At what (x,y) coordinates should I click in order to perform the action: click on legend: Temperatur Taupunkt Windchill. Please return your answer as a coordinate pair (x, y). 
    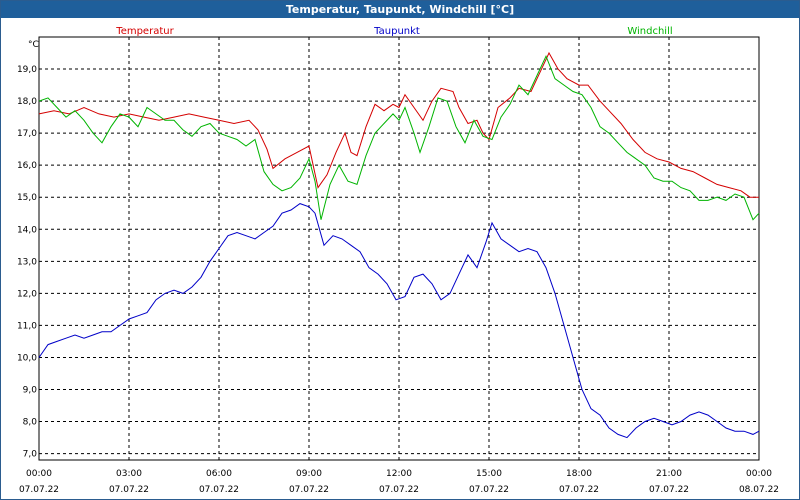
    Looking at the image, I should click on (393, 31).